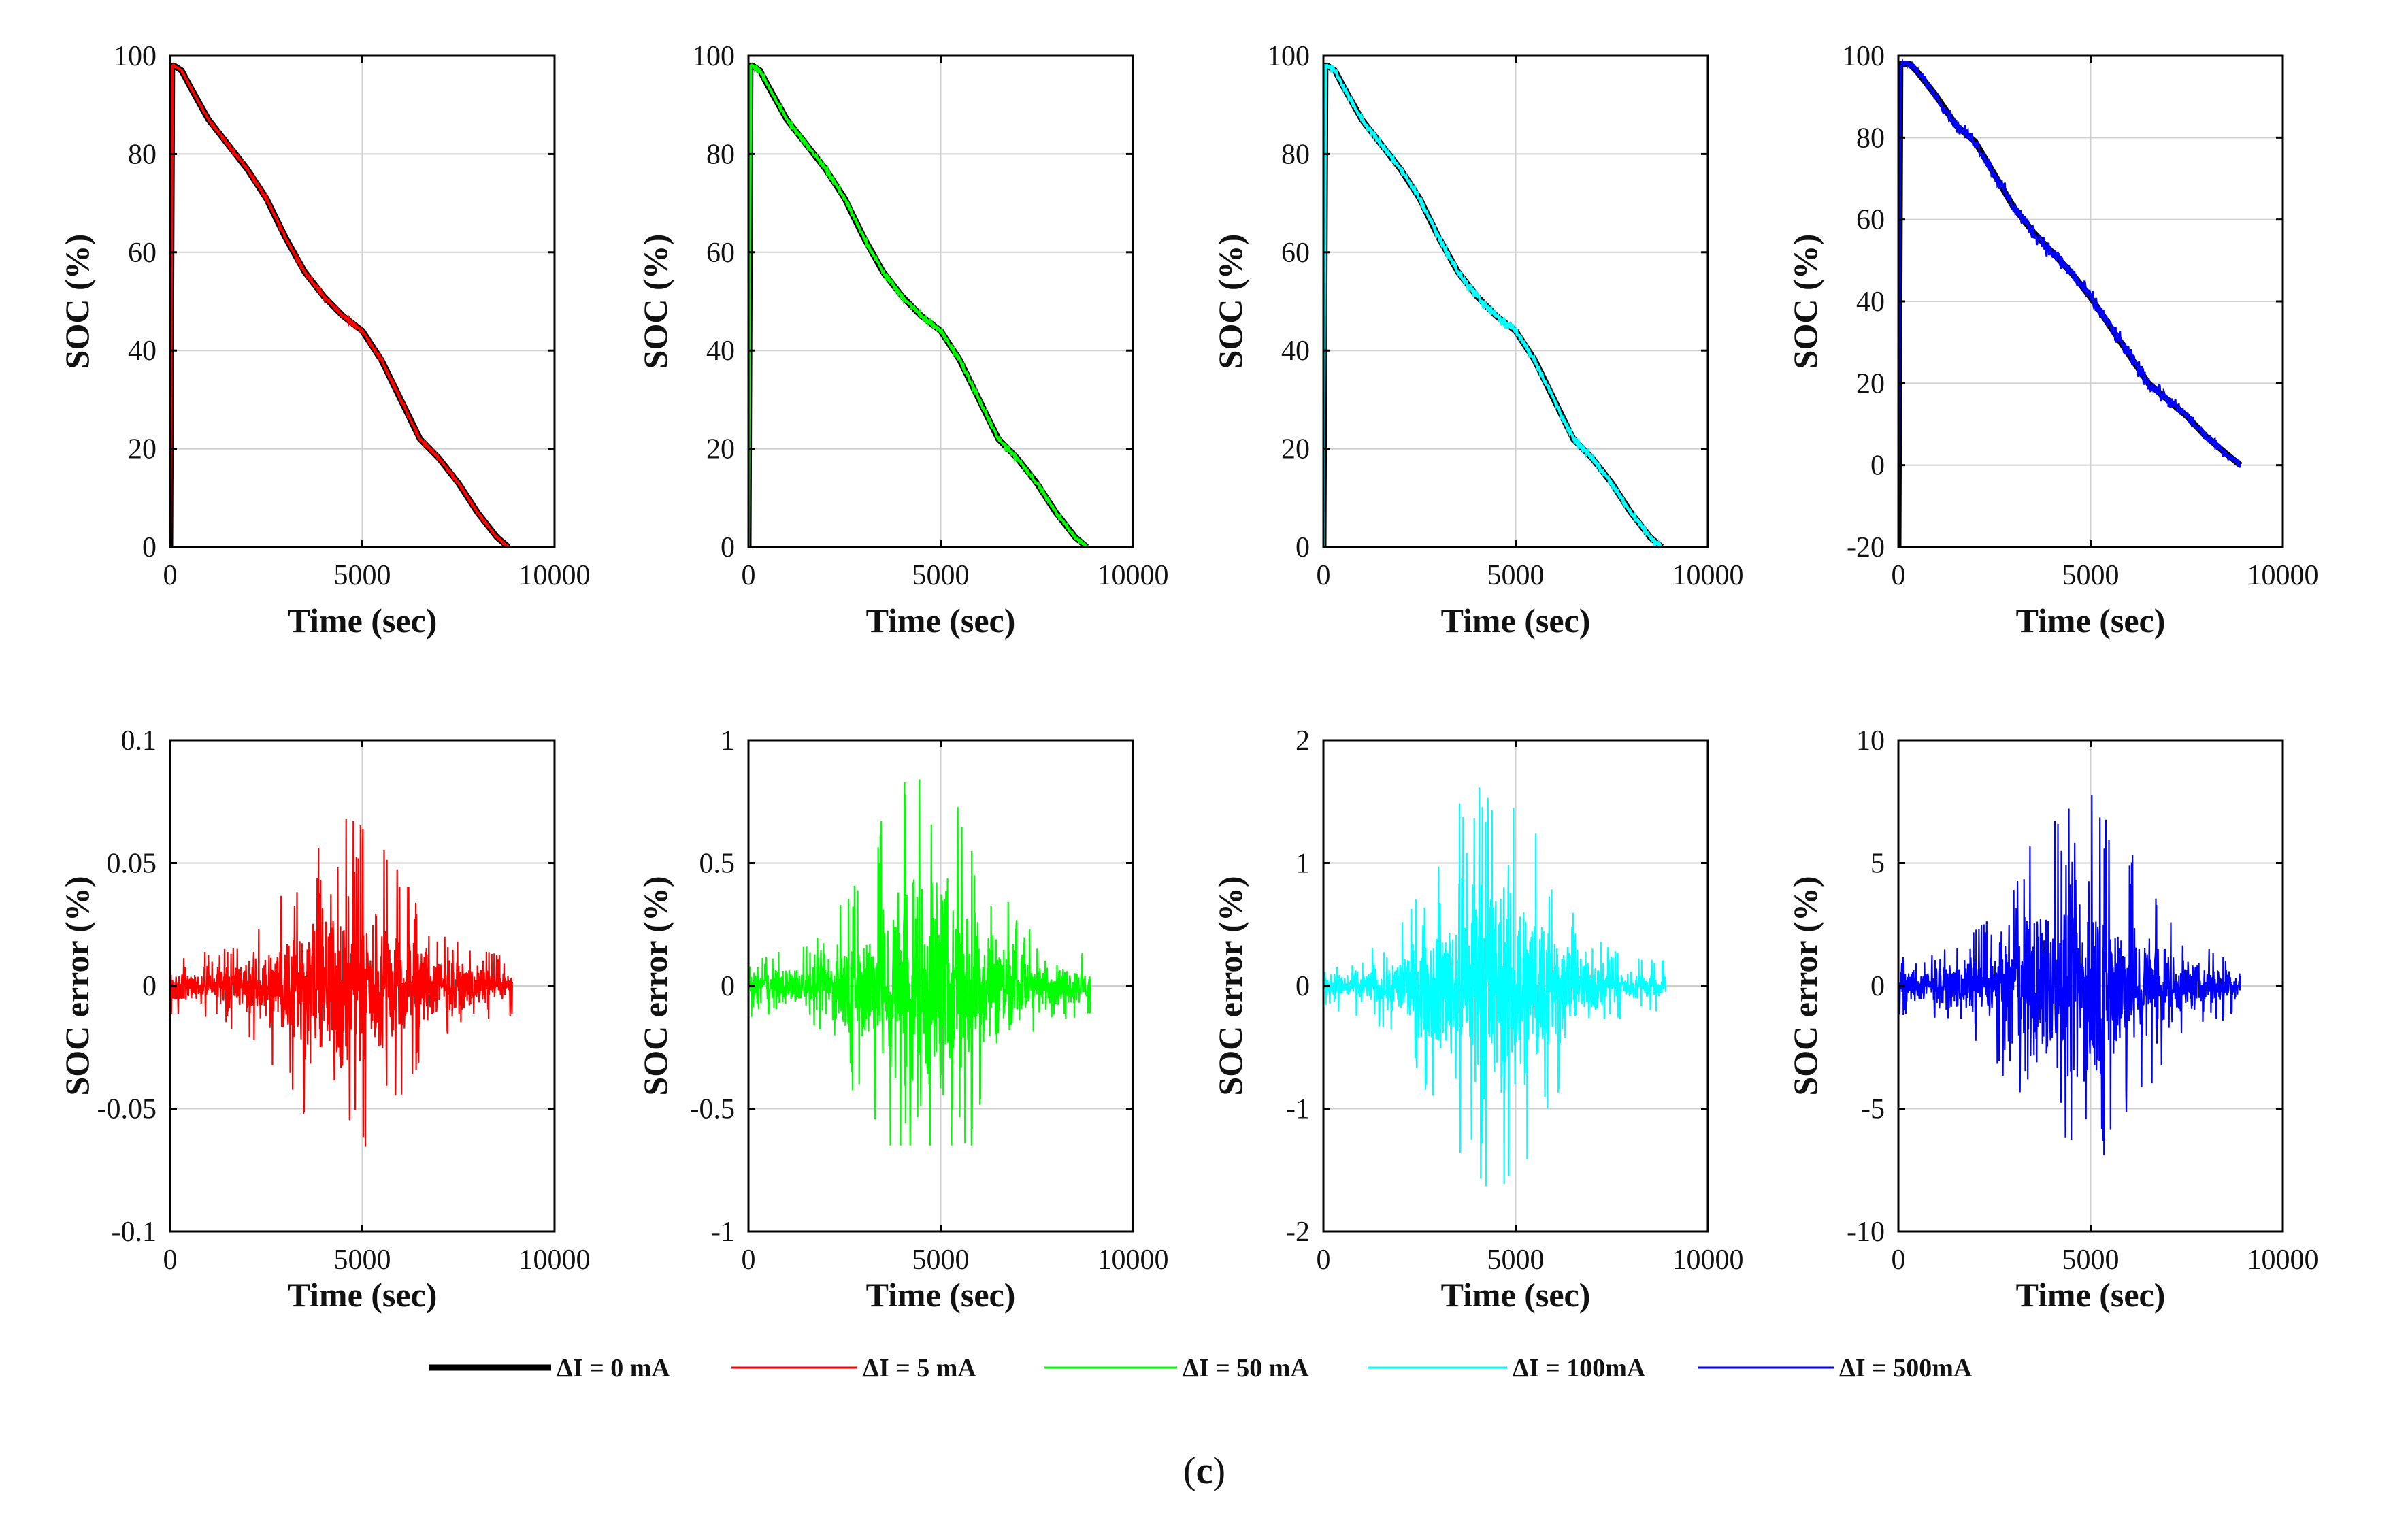 The image size is (2408, 1522). I want to click on legend-entry: ΔI = 100mA, so click(1507, 1368).